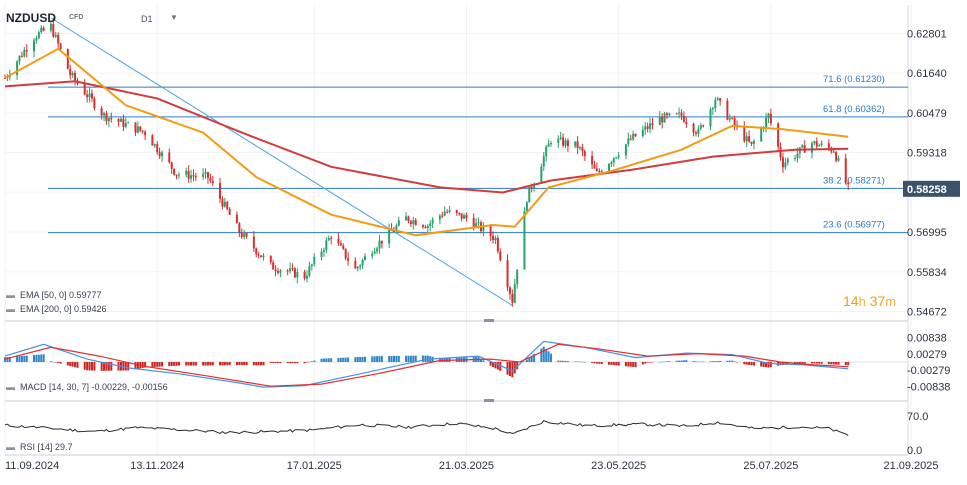 The width and height of the screenshot is (967, 485). I want to click on fib-level-label: 61.8 (0.60362), so click(854, 109).